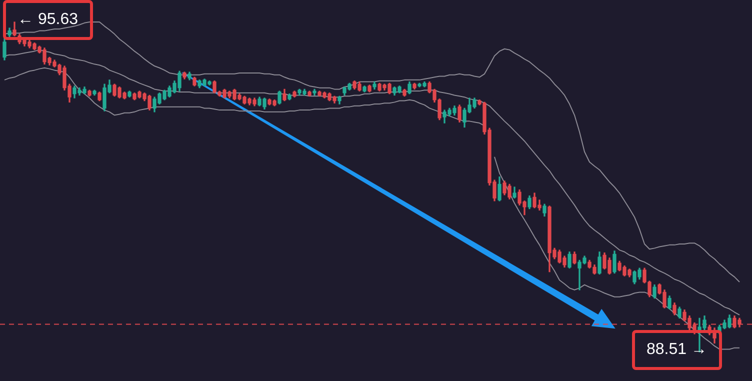  I want to click on annotation: 88.51 →, so click(676, 350).